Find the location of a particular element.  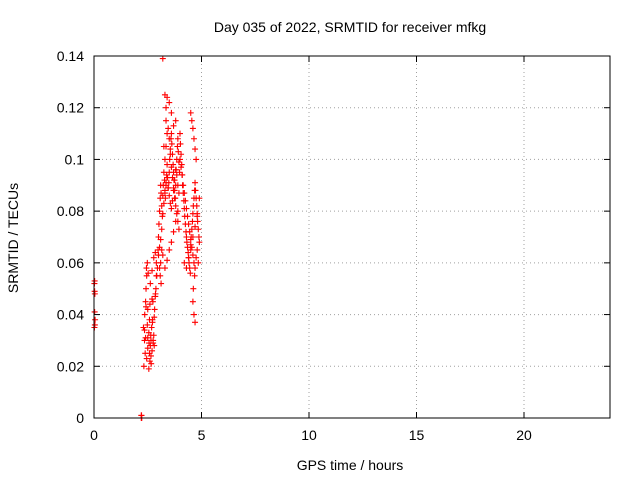

x-tick-label: 15 is located at coordinates (417, 435).